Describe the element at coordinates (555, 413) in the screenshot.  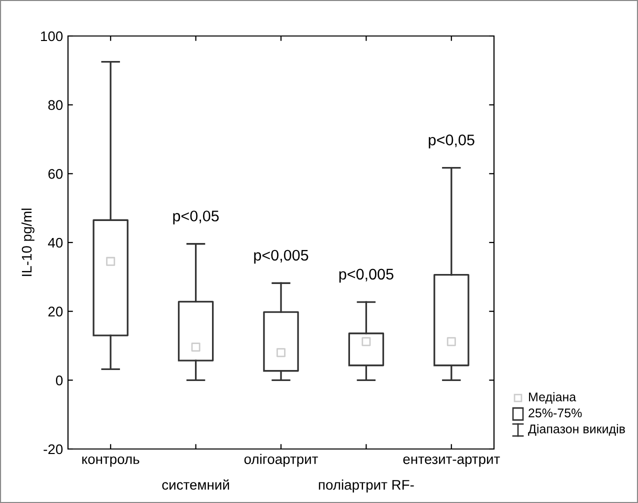
I see `text: 25%-75%` at that location.